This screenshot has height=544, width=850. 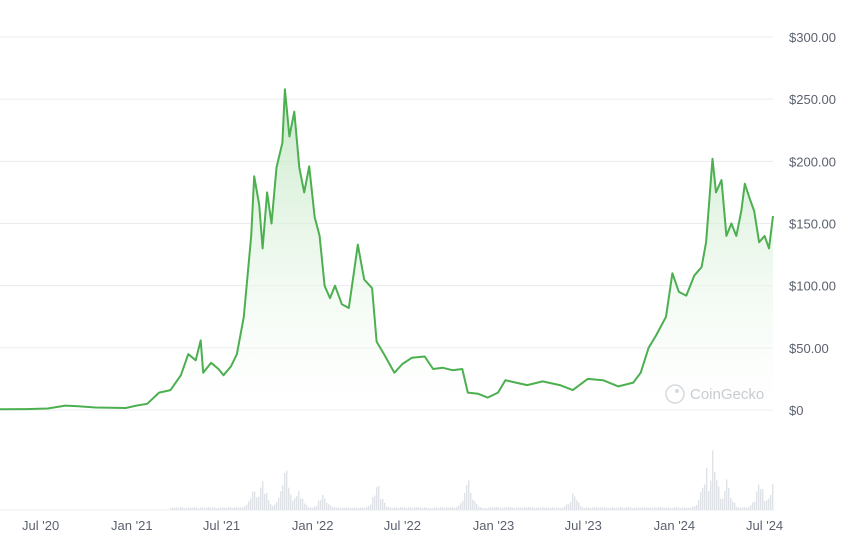 I want to click on watermark-text: CoinGecko, so click(x=727, y=394).